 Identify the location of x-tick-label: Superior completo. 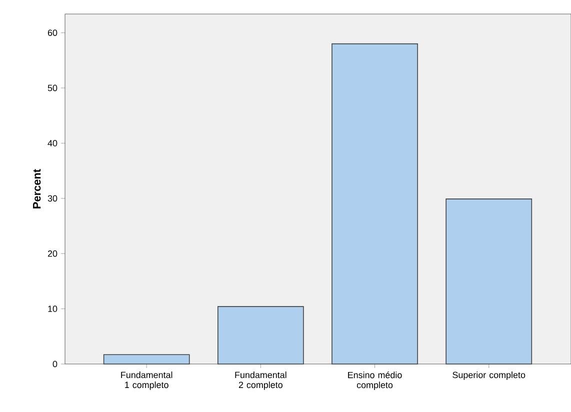
(489, 376).